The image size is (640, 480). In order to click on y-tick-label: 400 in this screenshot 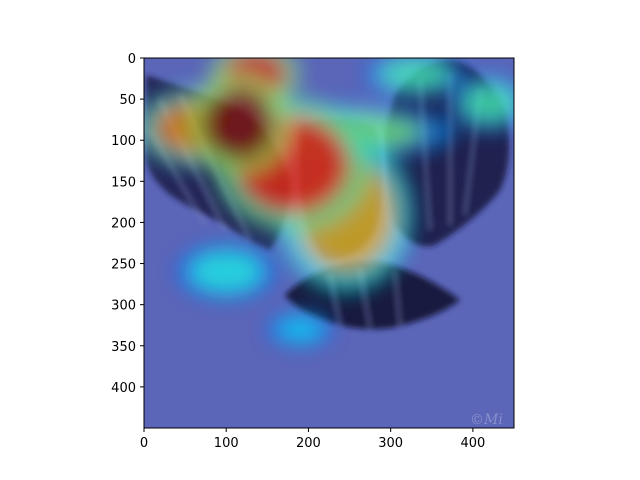, I will do `click(123, 388)`.